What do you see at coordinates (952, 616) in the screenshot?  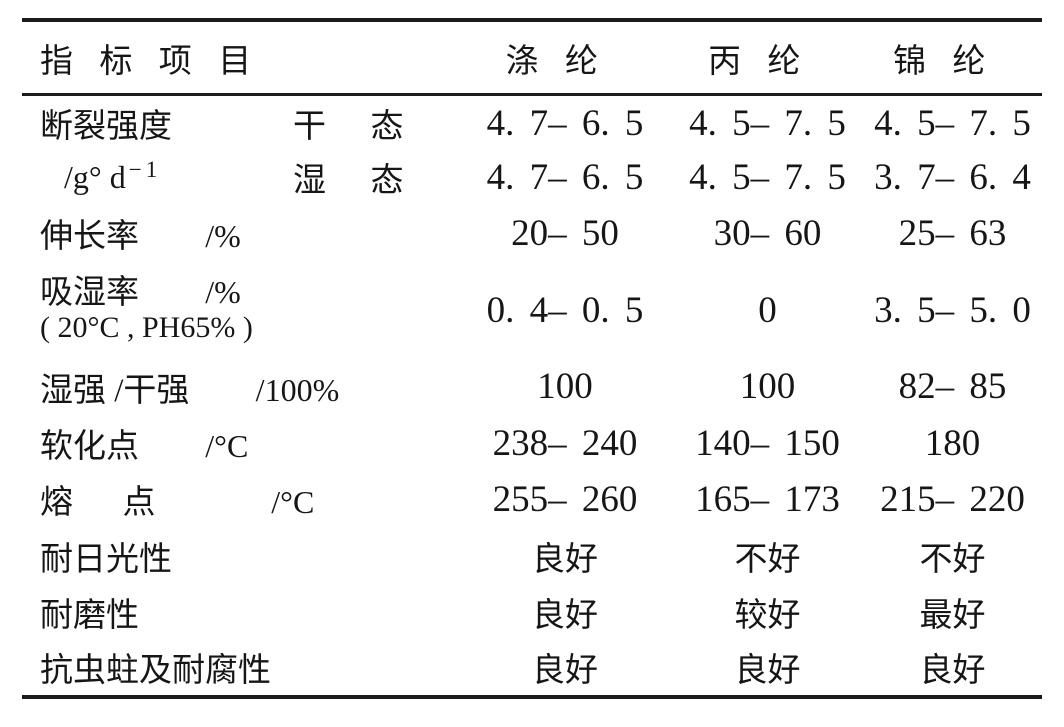 I see `cell-abrasion-nylon: 最好` at bounding box center [952, 616].